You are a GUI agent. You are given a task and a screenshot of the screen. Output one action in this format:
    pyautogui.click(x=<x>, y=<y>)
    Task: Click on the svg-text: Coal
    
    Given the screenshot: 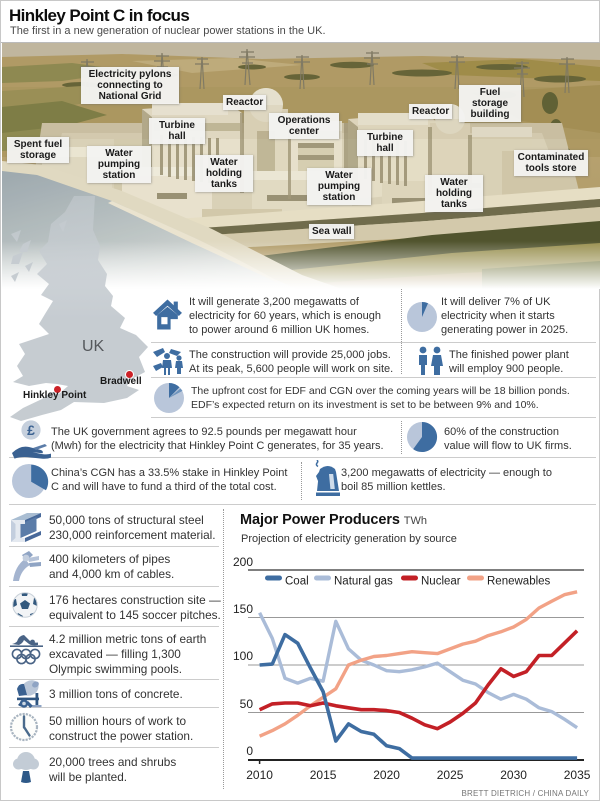 What is the action you would take?
    pyautogui.click(x=297, y=582)
    